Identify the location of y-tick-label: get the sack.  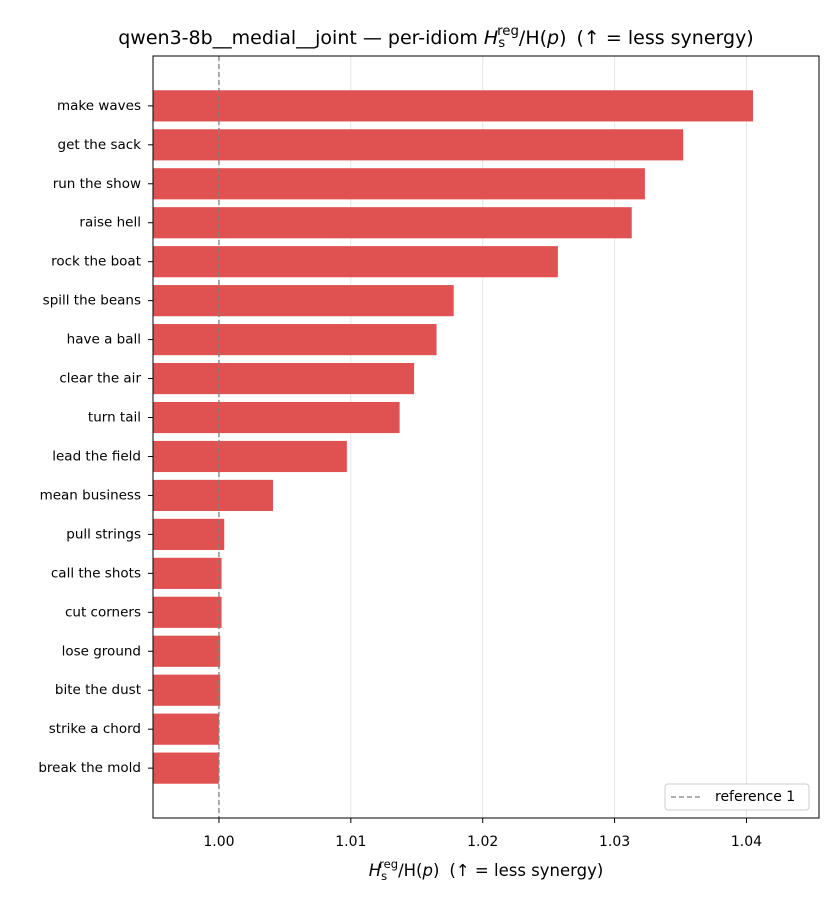
(100, 145).